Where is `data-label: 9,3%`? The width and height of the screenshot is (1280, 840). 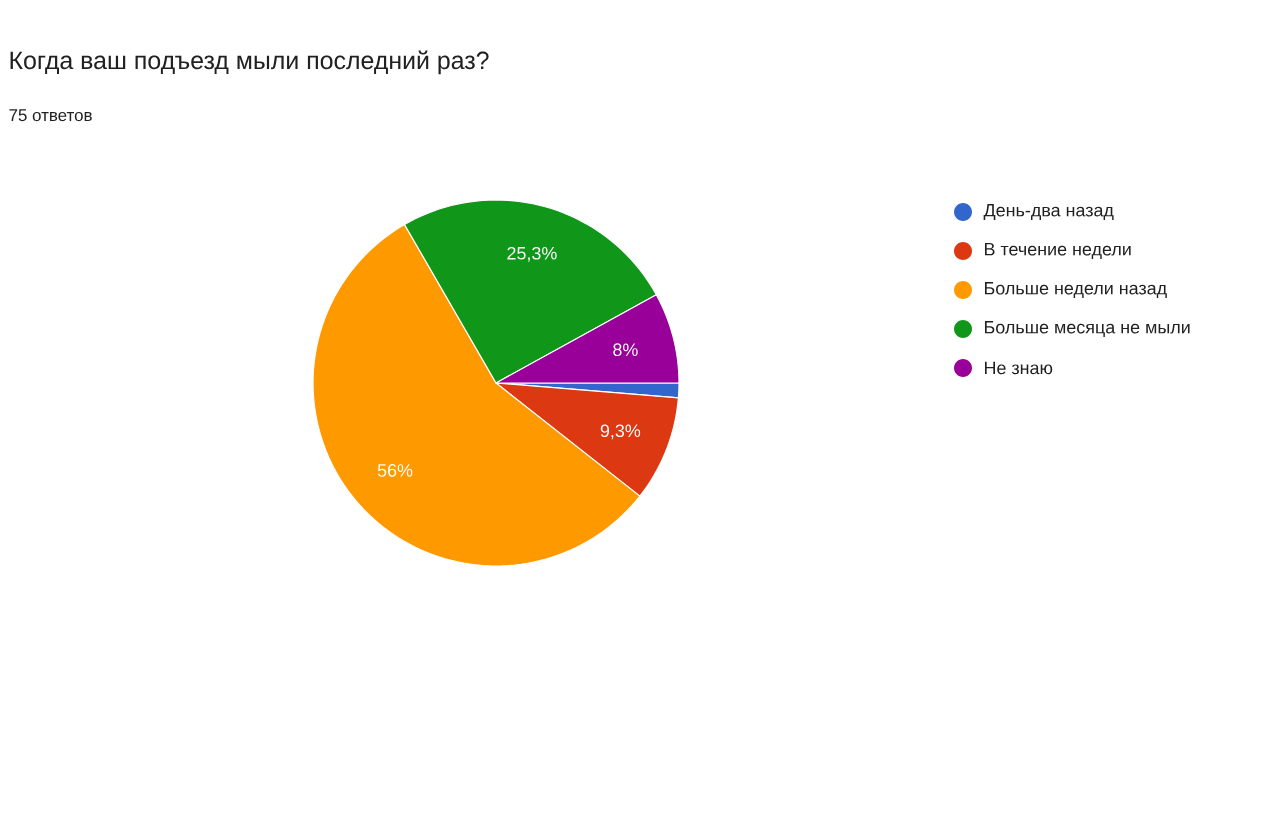 data-label: 9,3% is located at coordinates (620, 432).